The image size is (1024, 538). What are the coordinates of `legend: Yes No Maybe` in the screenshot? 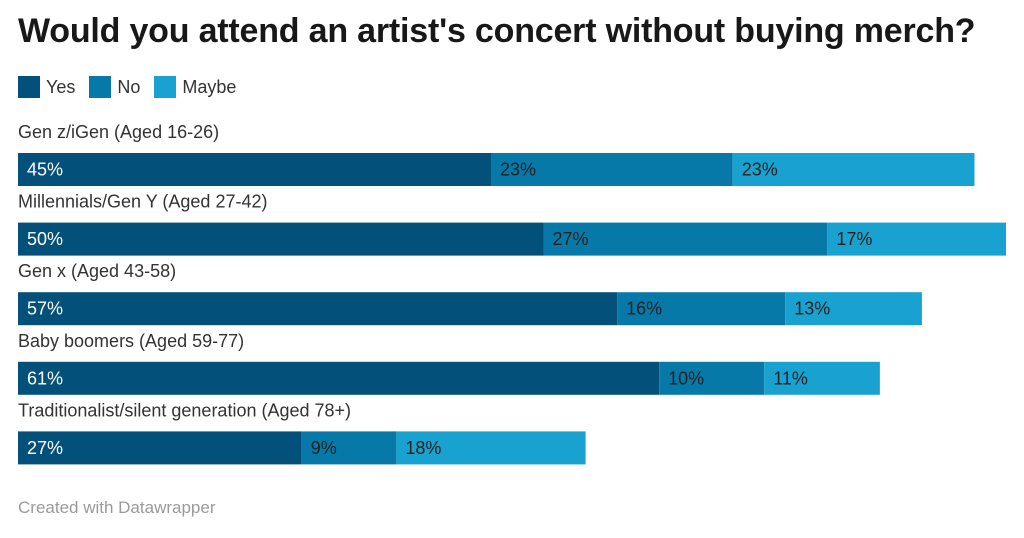 It's located at (134, 87).